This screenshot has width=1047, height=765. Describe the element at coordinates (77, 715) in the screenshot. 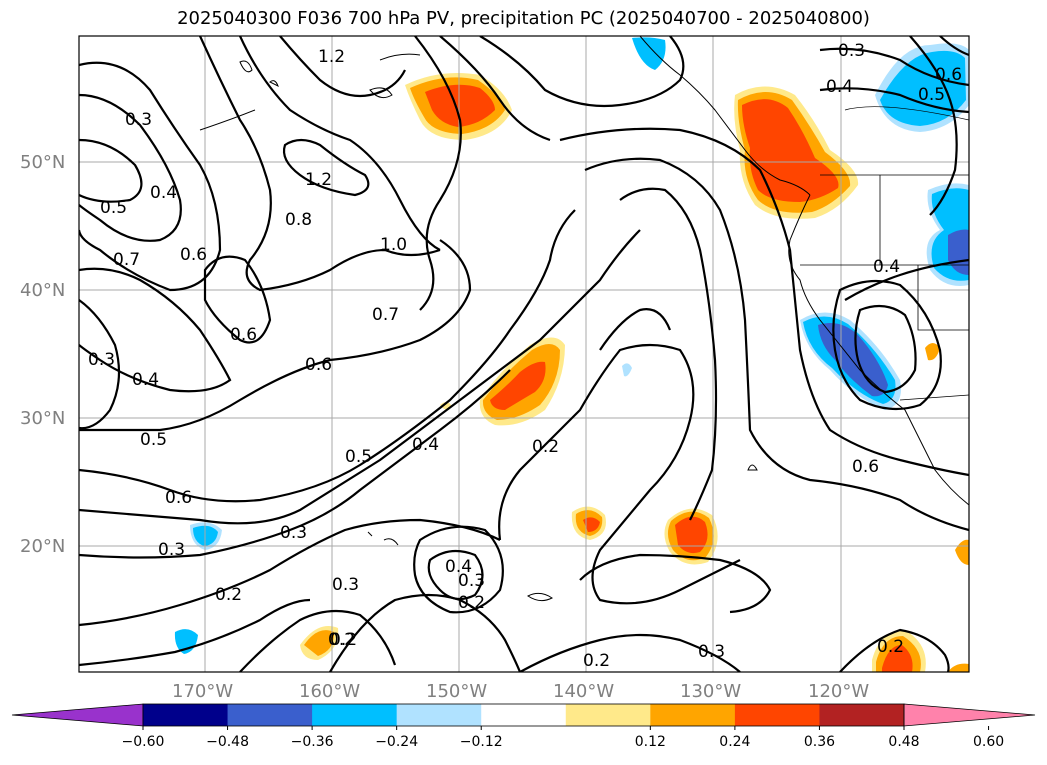

I see `colorbar-extend-low` at that location.